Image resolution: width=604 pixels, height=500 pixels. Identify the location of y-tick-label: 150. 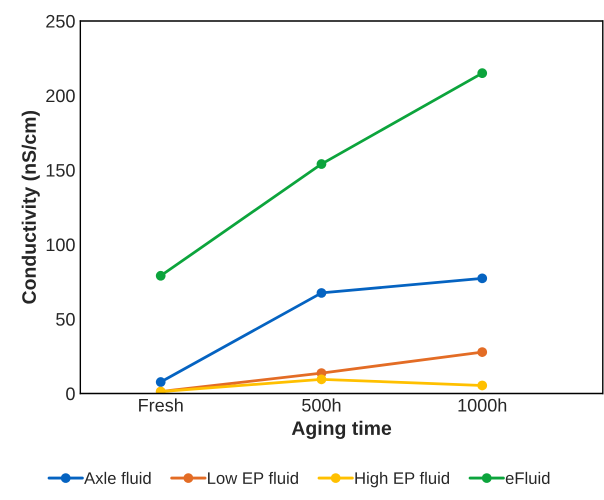
(60, 170).